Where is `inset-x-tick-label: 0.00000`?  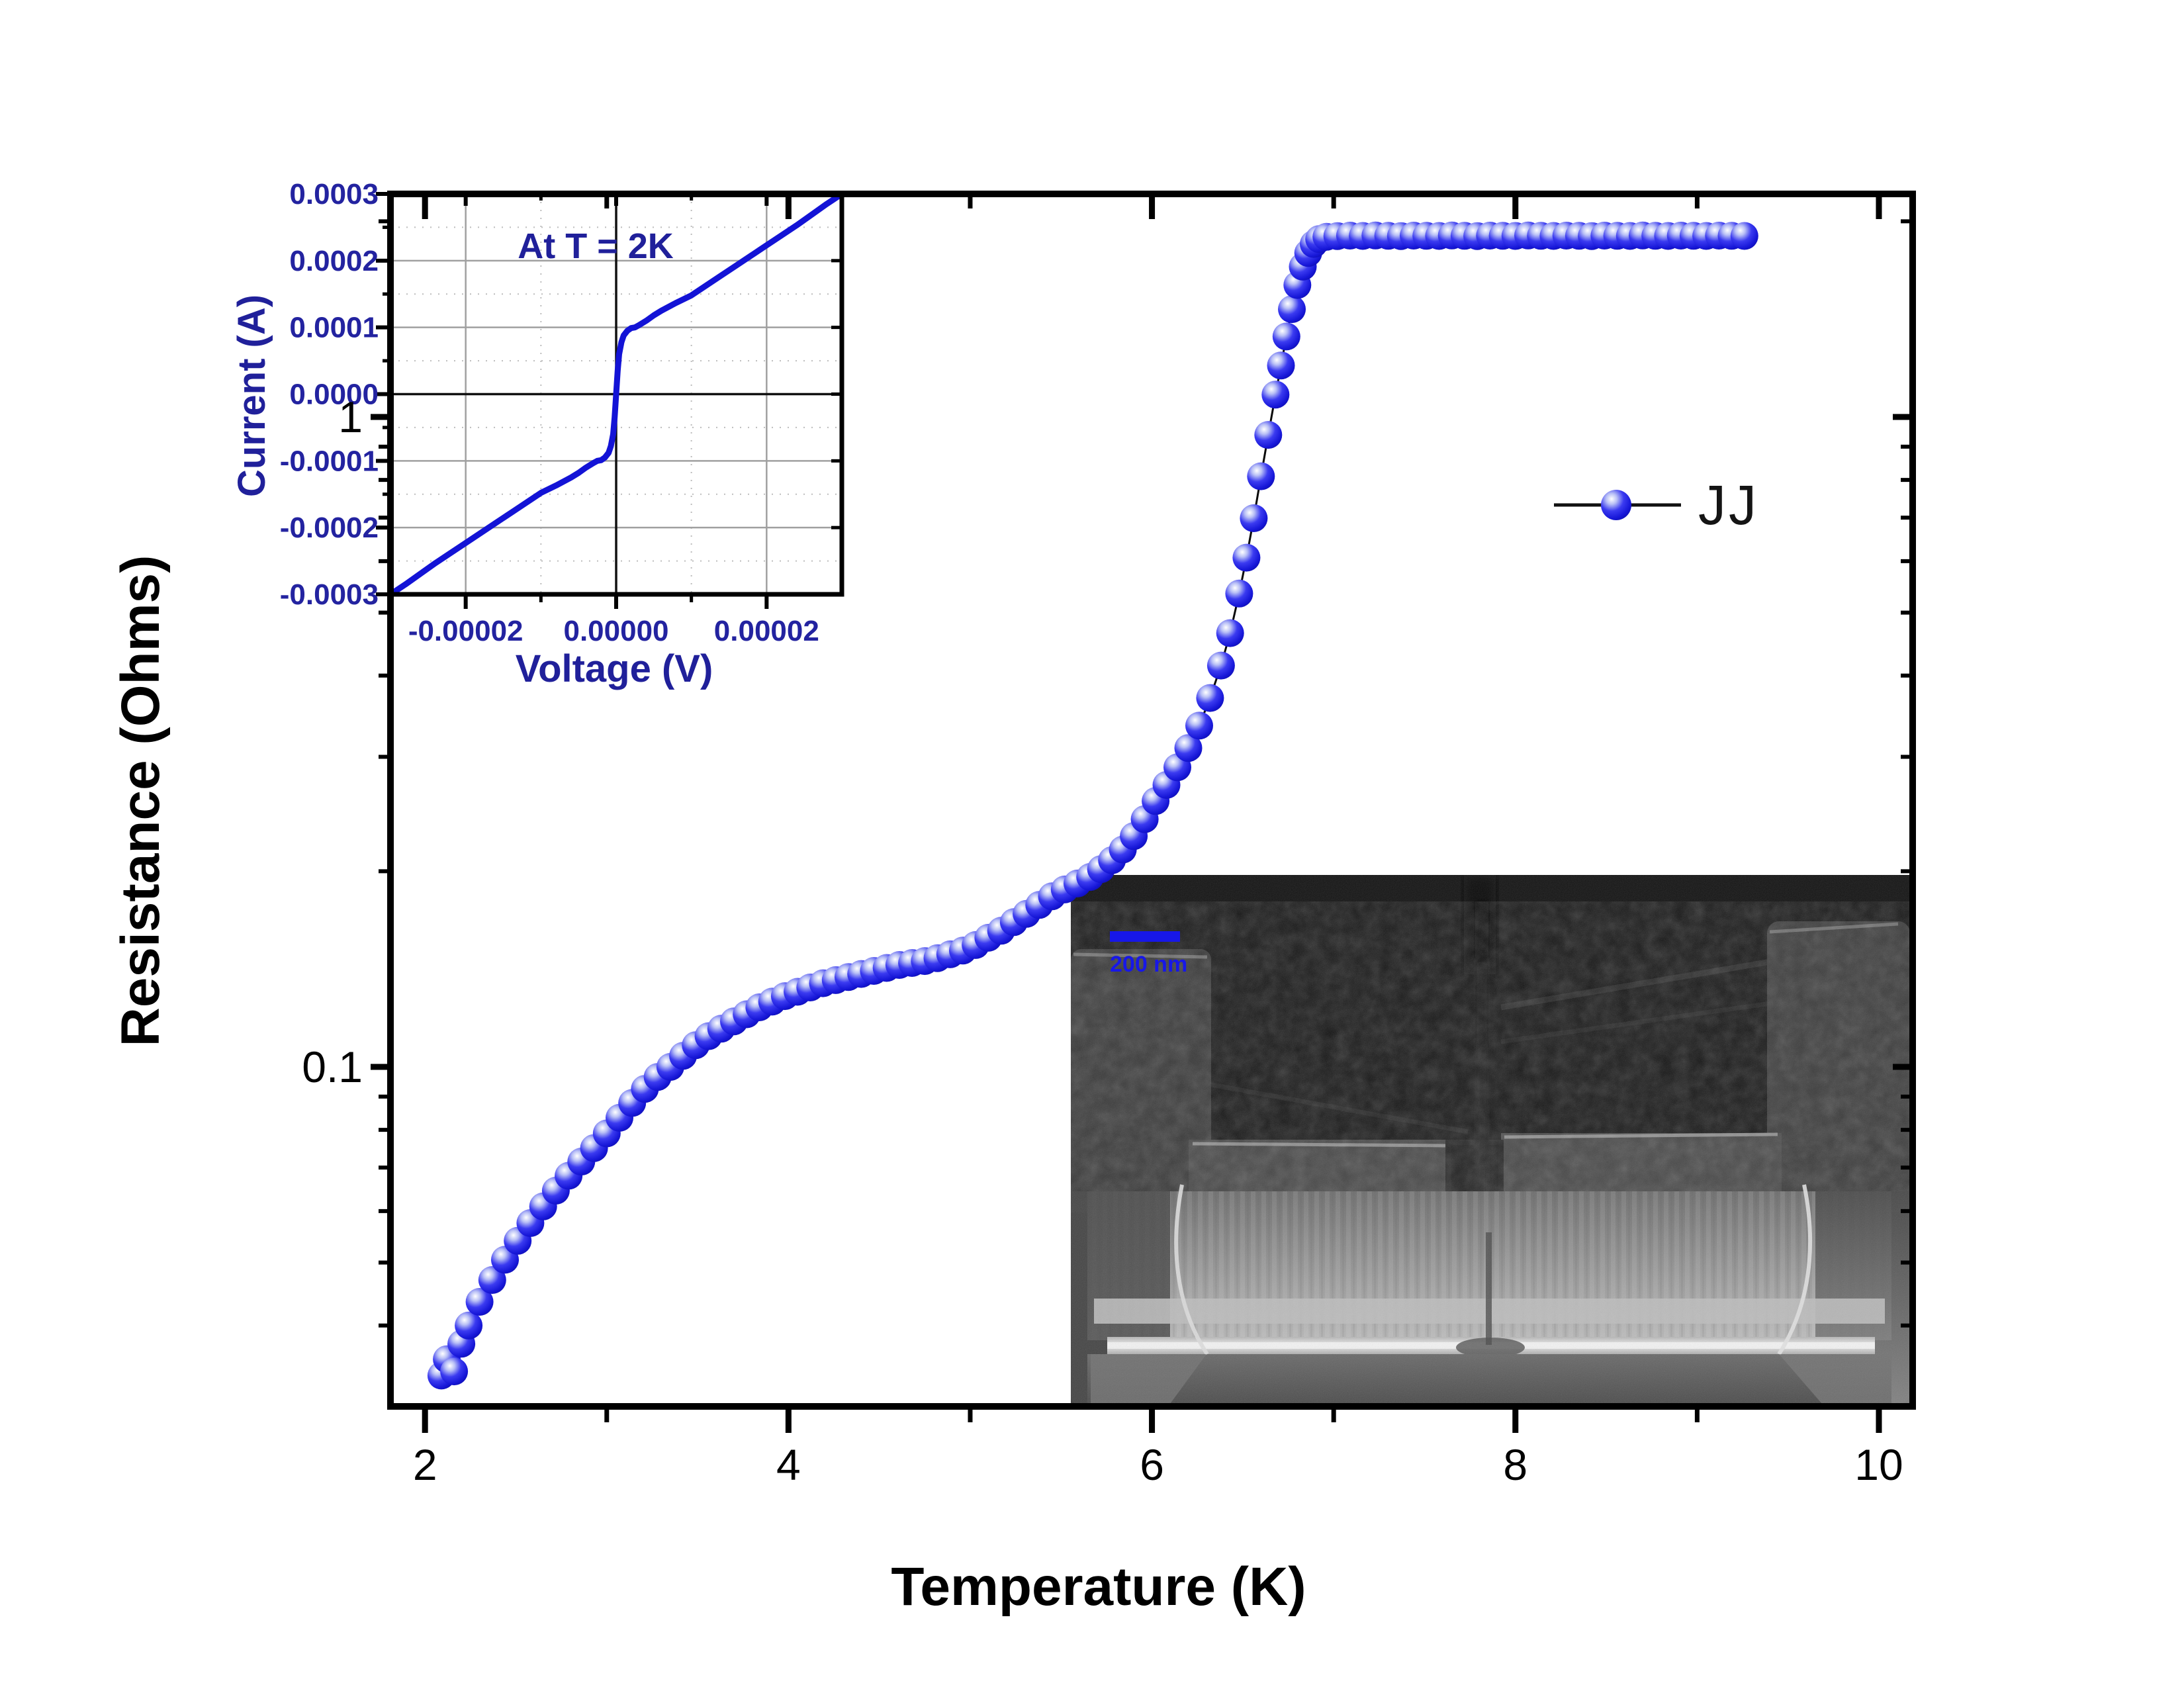
inset-x-tick-label: 0.00000 is located at coordinates (616, 631).